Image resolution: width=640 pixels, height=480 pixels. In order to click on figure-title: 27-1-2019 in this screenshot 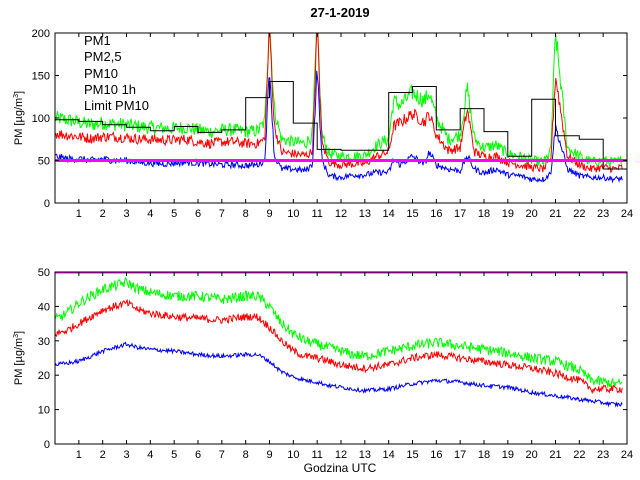, I will do `click(339, 12)`.